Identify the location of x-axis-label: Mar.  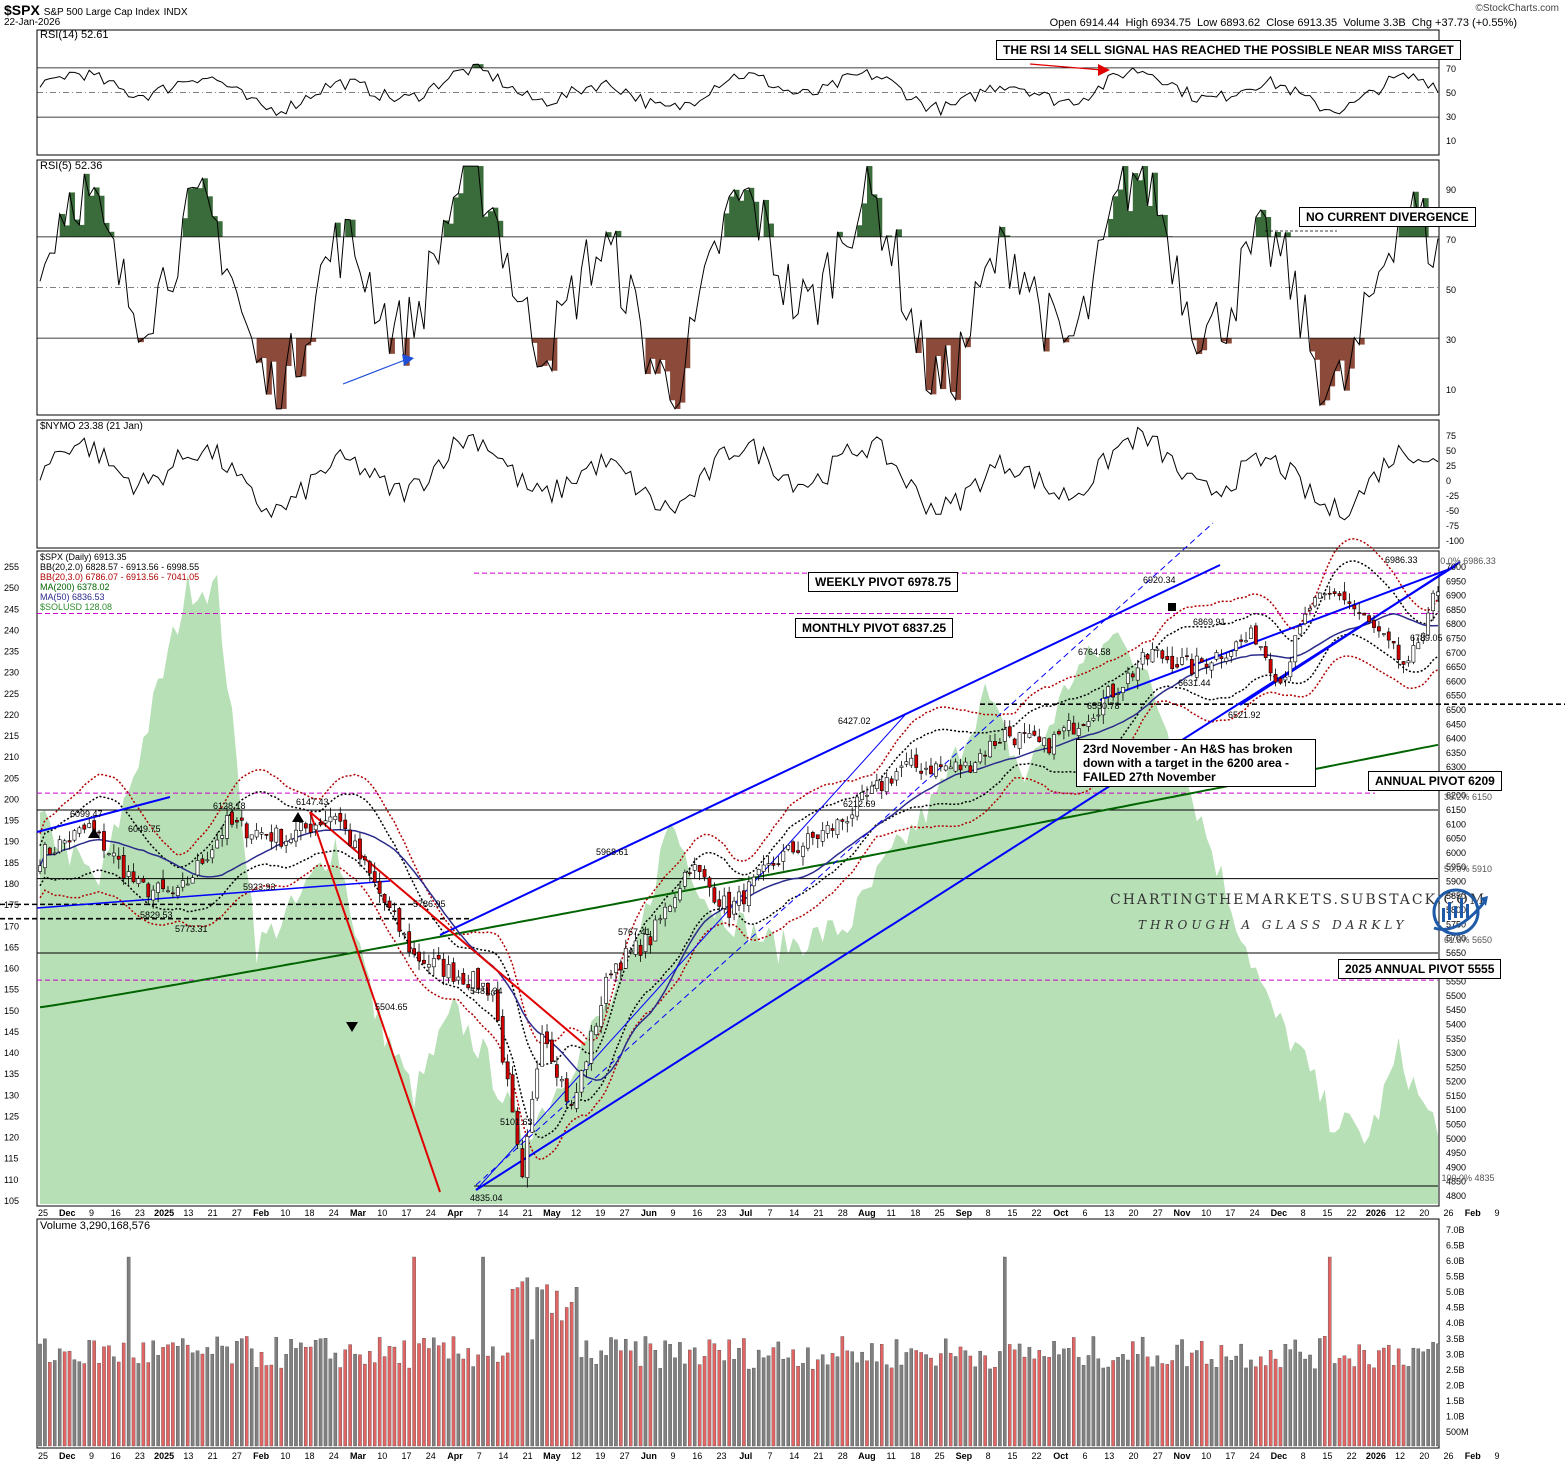
(358, 1213).